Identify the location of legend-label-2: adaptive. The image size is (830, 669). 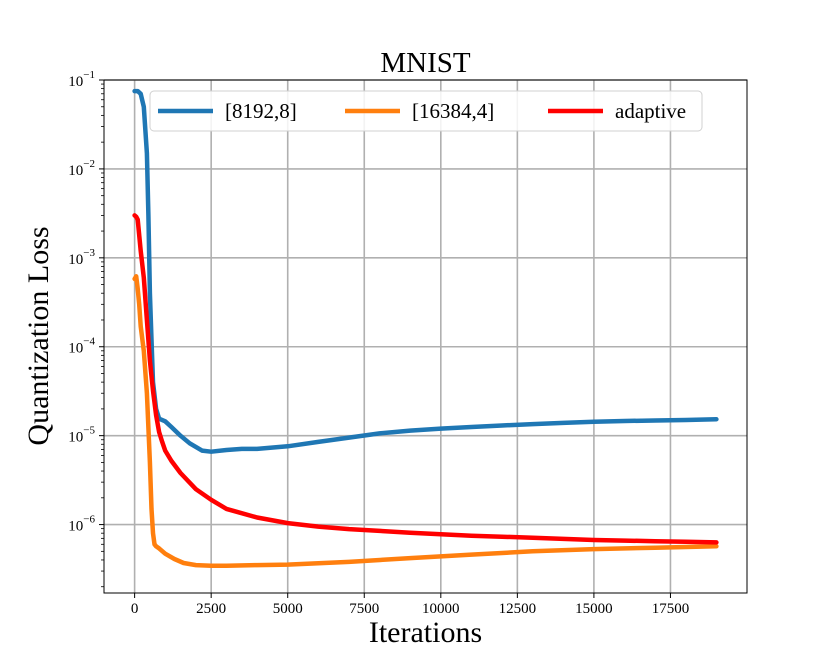
(650, 111).